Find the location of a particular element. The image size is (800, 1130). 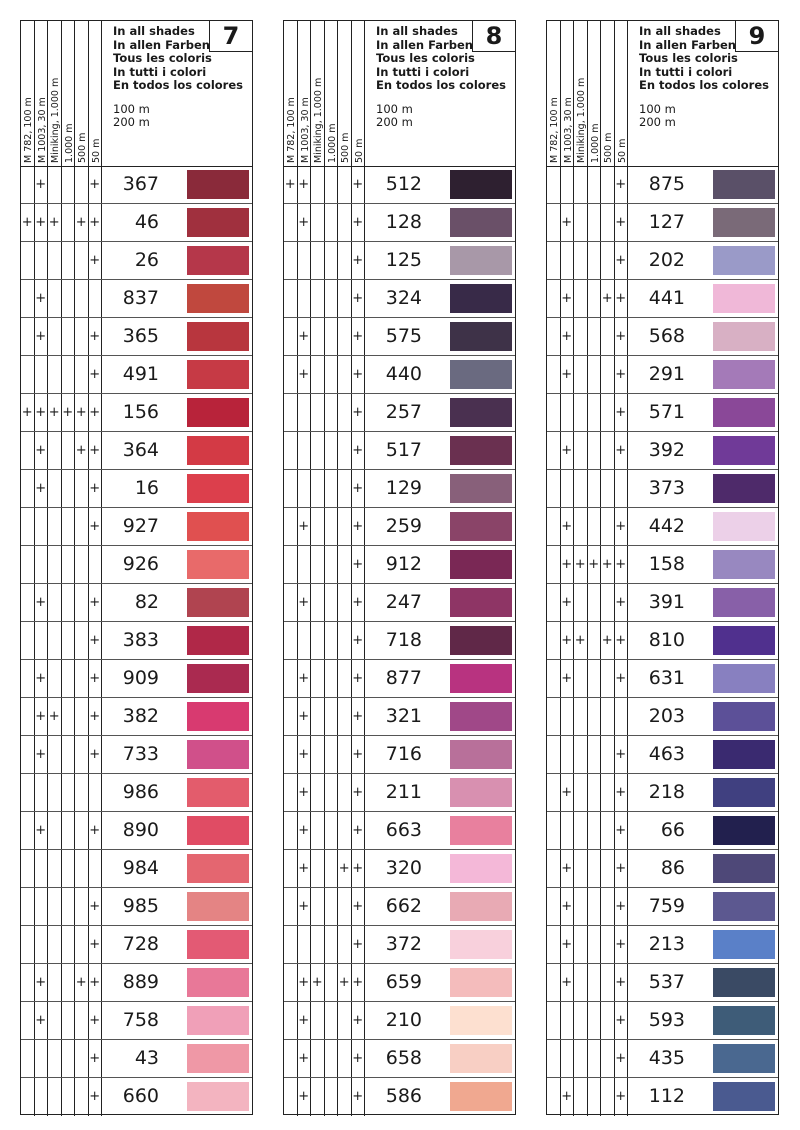

color-number: 156 is located at coordinates (140, 412).